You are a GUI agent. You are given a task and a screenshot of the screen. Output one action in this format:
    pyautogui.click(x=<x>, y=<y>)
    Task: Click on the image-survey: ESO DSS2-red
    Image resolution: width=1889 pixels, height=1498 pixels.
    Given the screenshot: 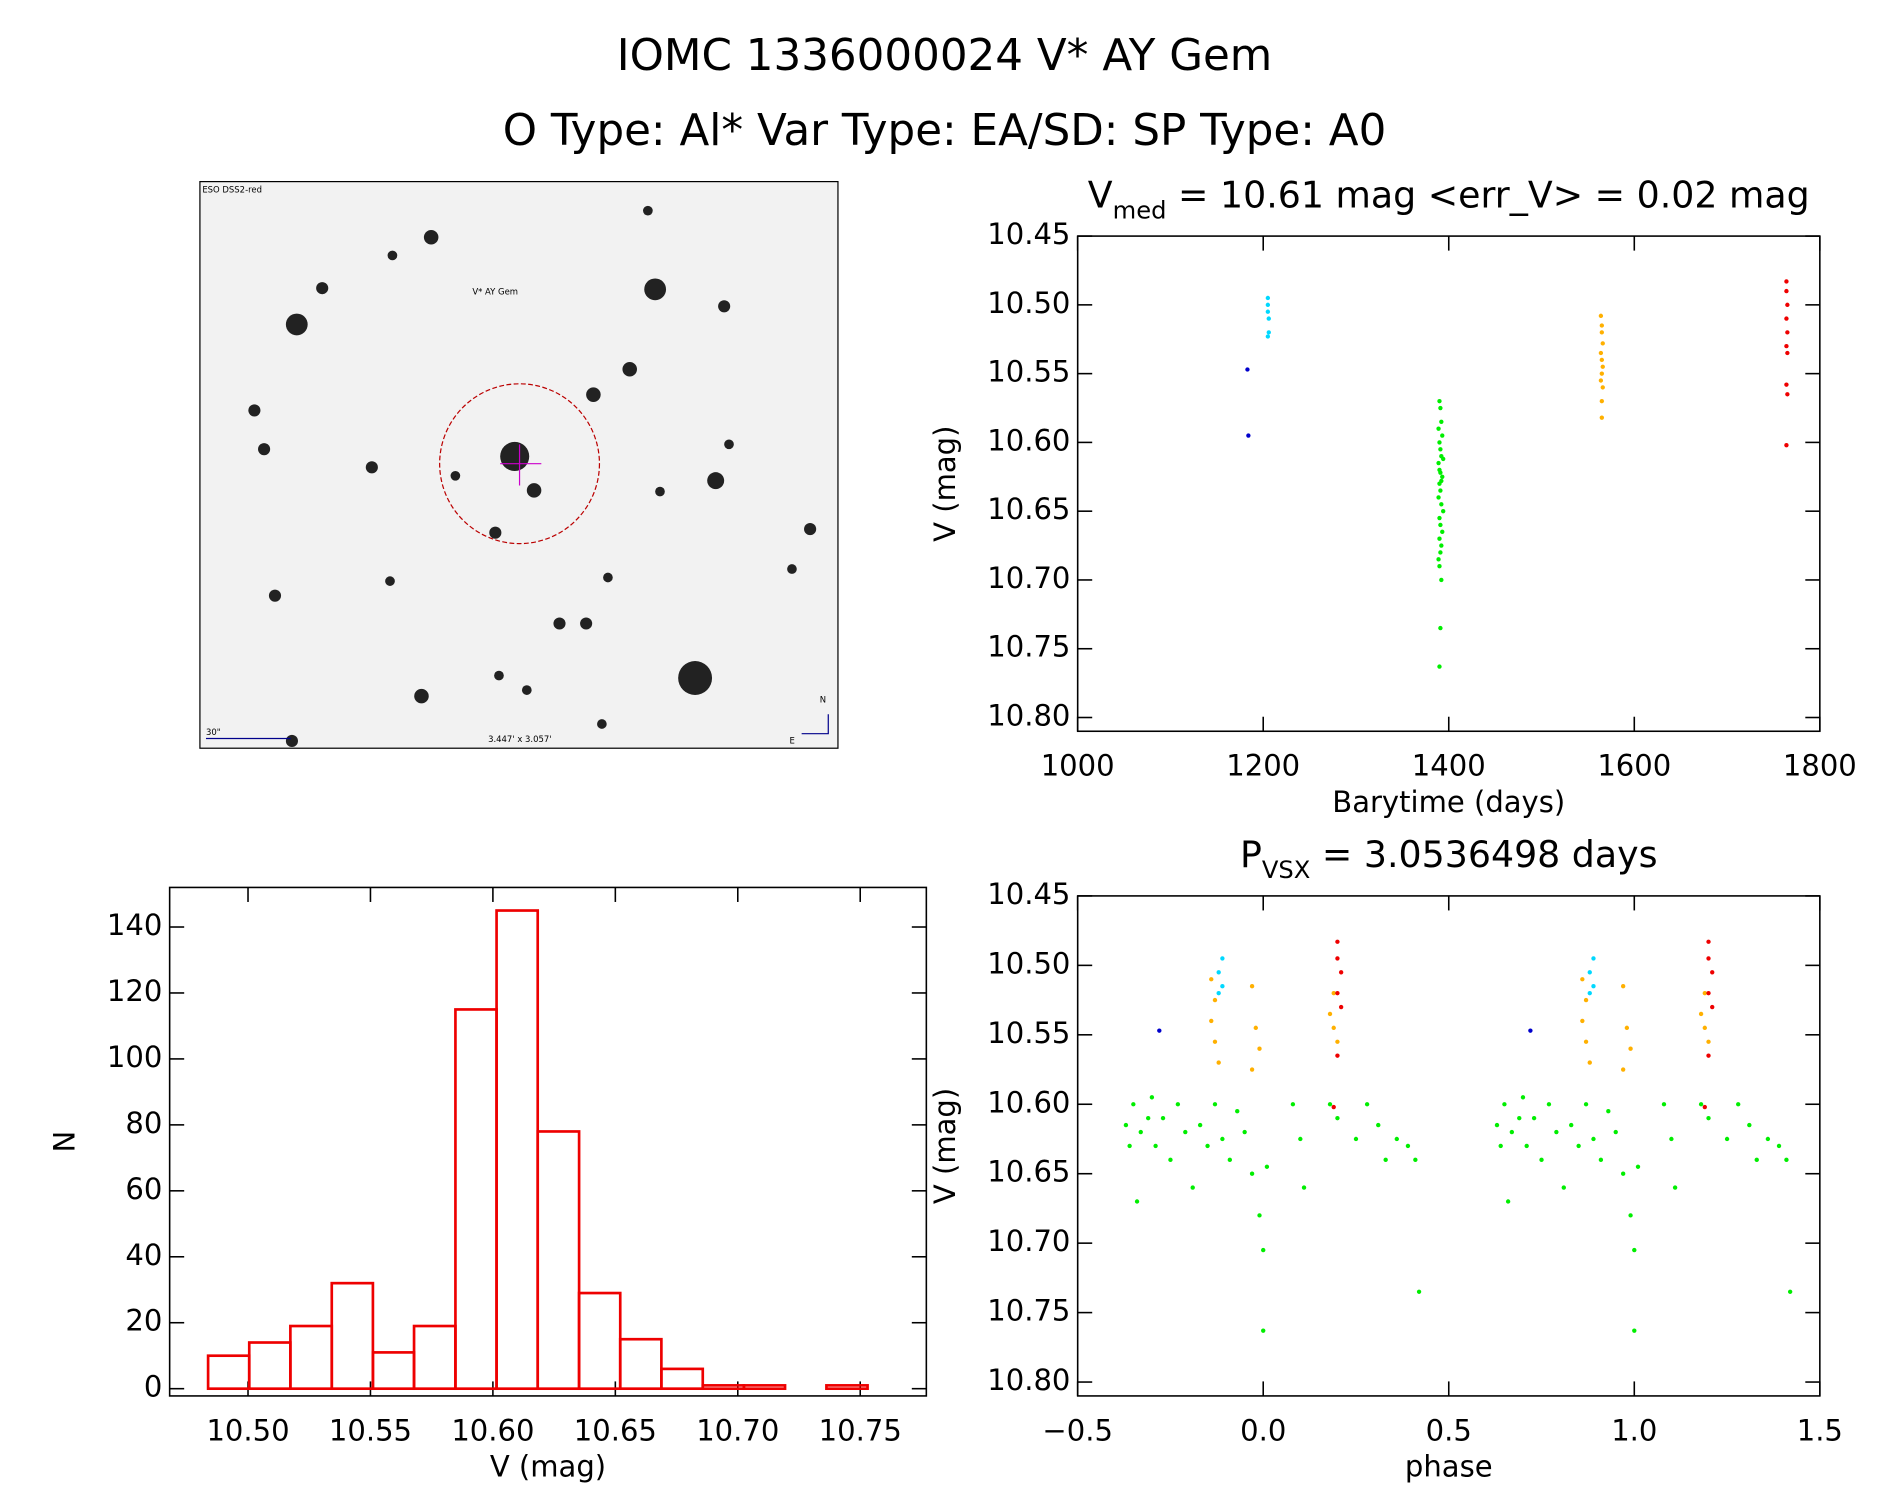 What is the action you would take?
    pyautogui.click(x=232, y=190)
    